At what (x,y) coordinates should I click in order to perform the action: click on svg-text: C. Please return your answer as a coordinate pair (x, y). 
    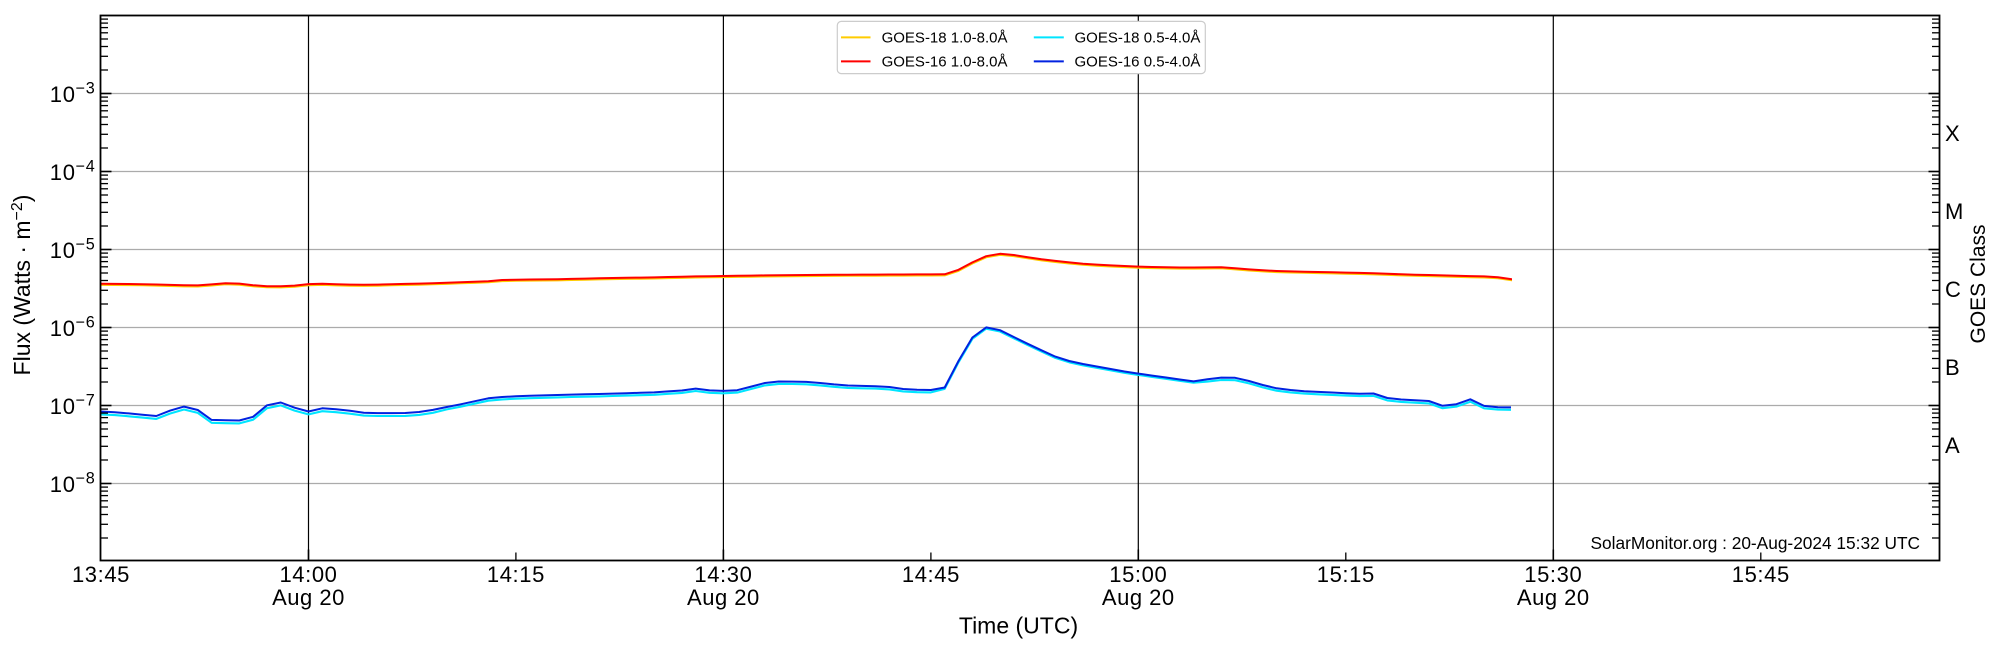
    Looking at the image, I should click on (1953, 289).